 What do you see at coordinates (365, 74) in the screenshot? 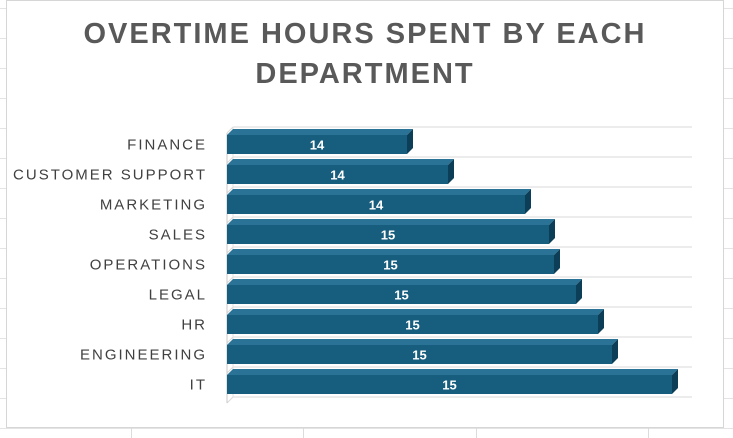
I see `chart-title-line-2: DEPARTMENT` at bounding box center [365, 74].